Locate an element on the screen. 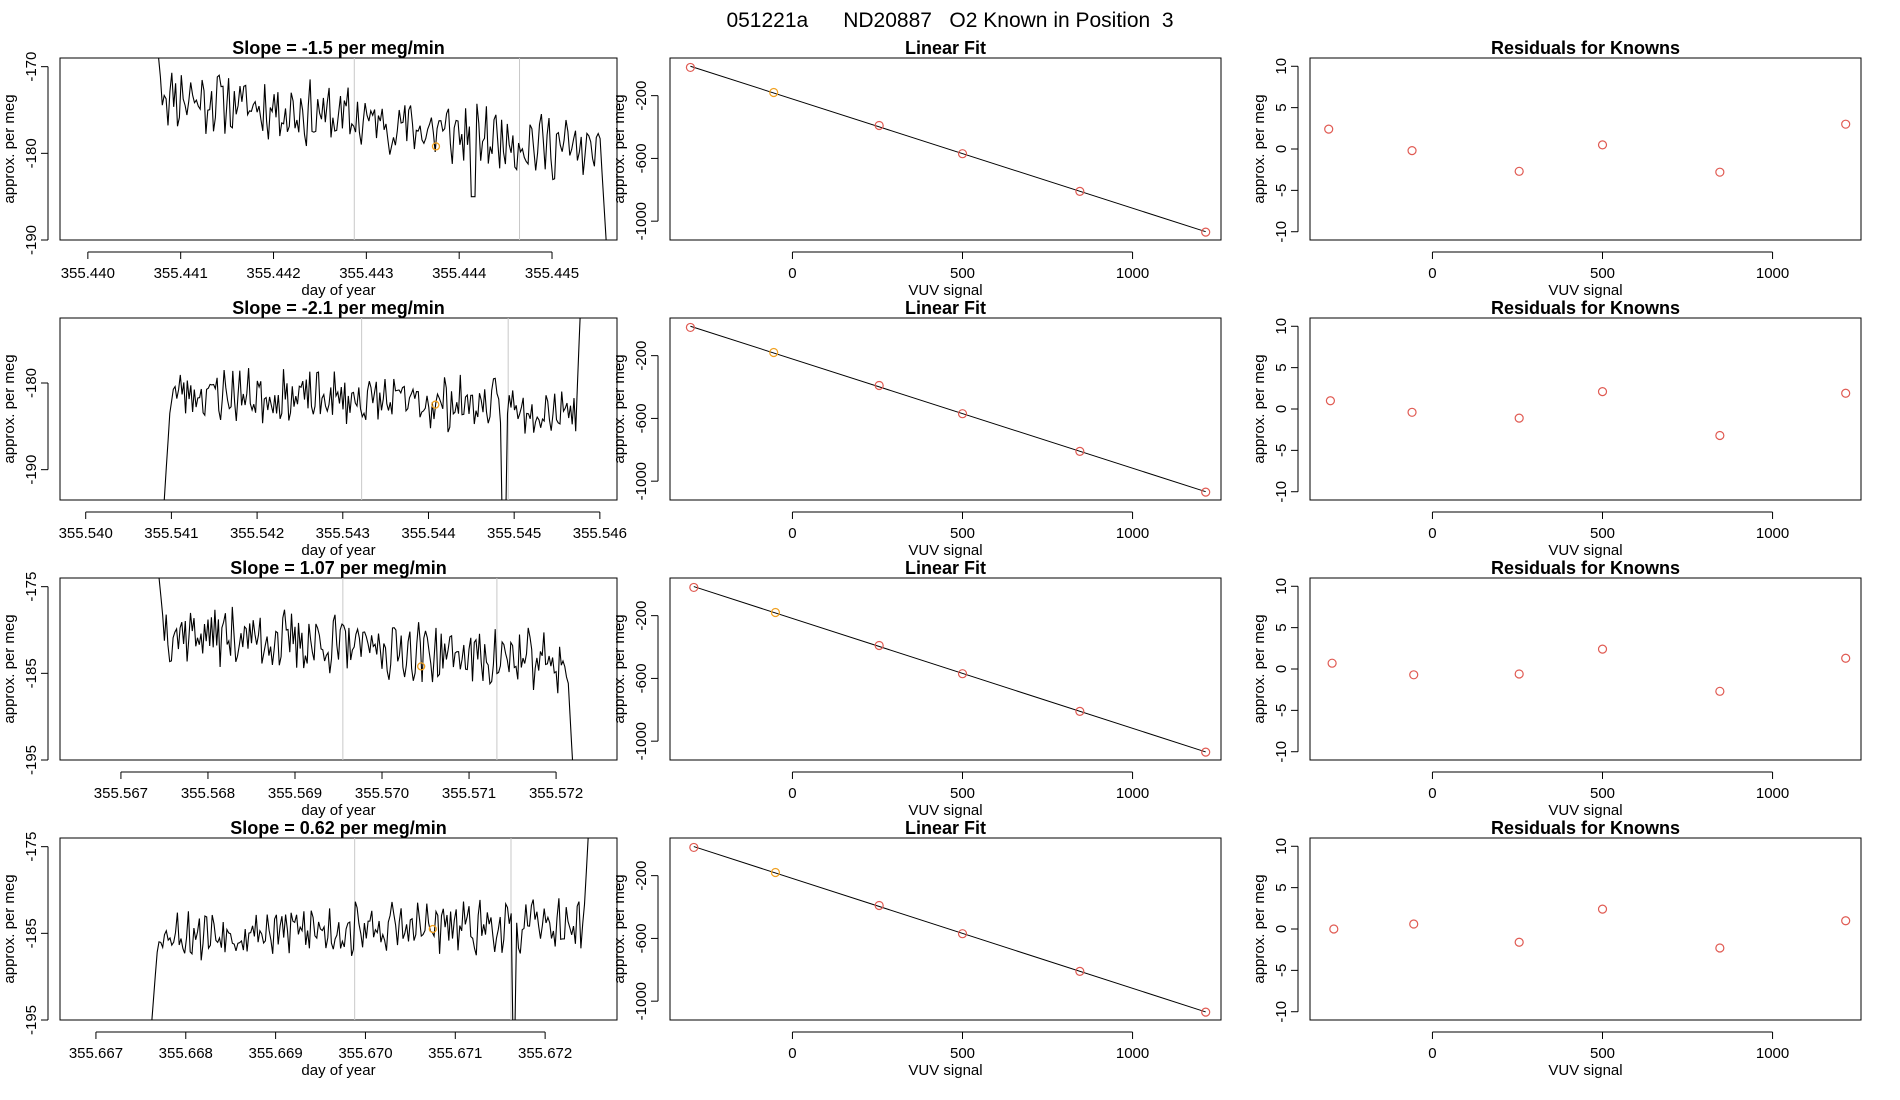  x-tick-label: 355.668 is located at coordinates (186, 1053).